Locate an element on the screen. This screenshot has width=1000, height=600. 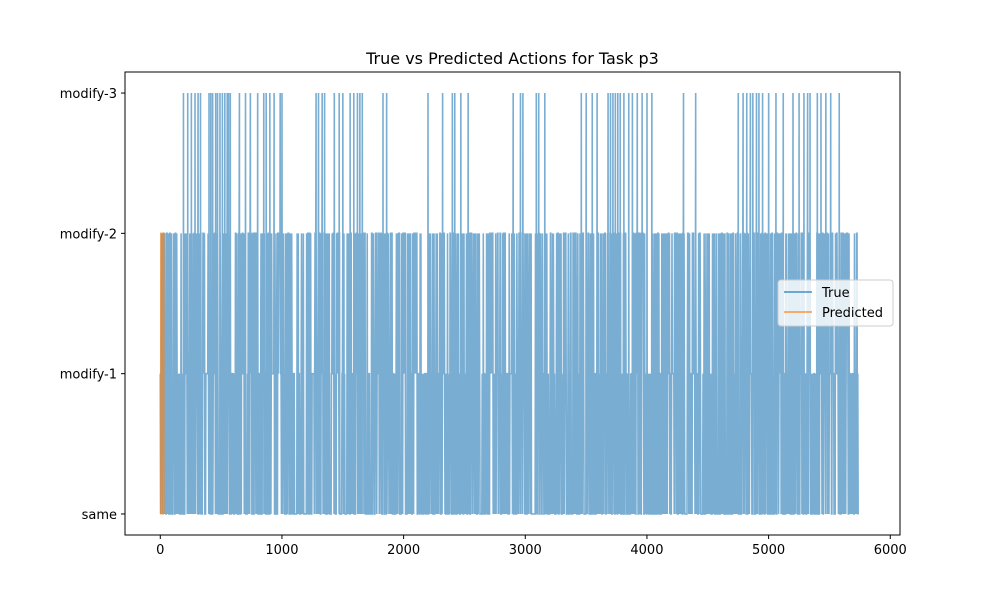
x-tick-label: 5000 is located at coordinates (768, 550).